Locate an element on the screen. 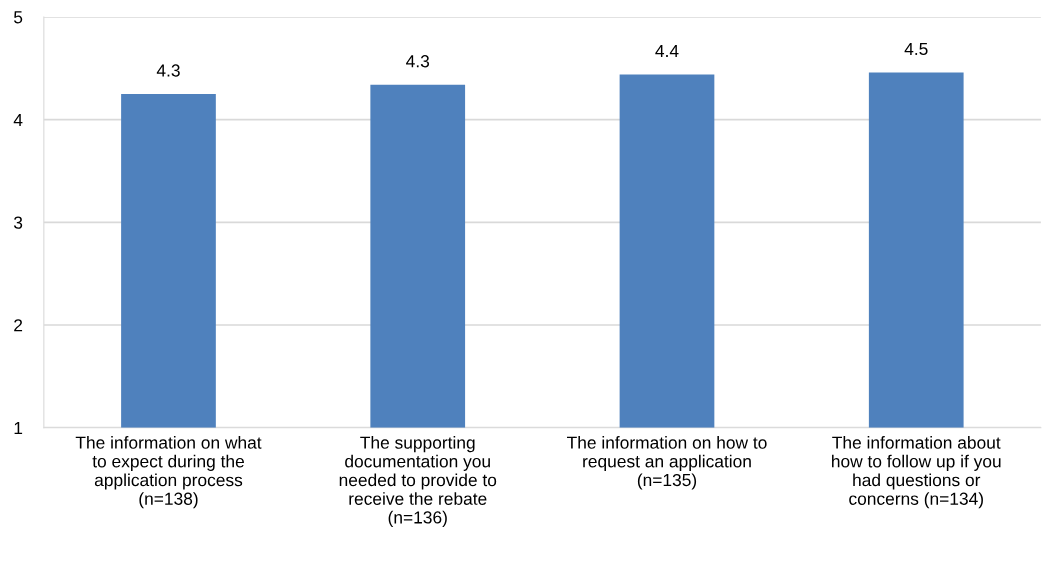  data-label: 4.4 is located at coordinates (667, 51).